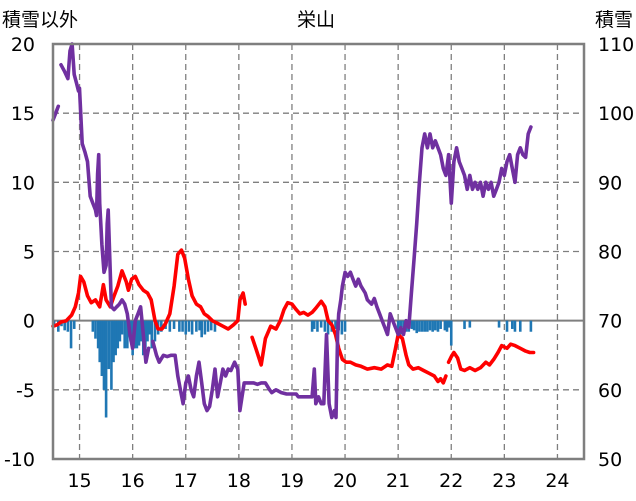  Describe the element at coordinates (616, 45) in the screenshot. I see `right-tick-label: 110` at that location.